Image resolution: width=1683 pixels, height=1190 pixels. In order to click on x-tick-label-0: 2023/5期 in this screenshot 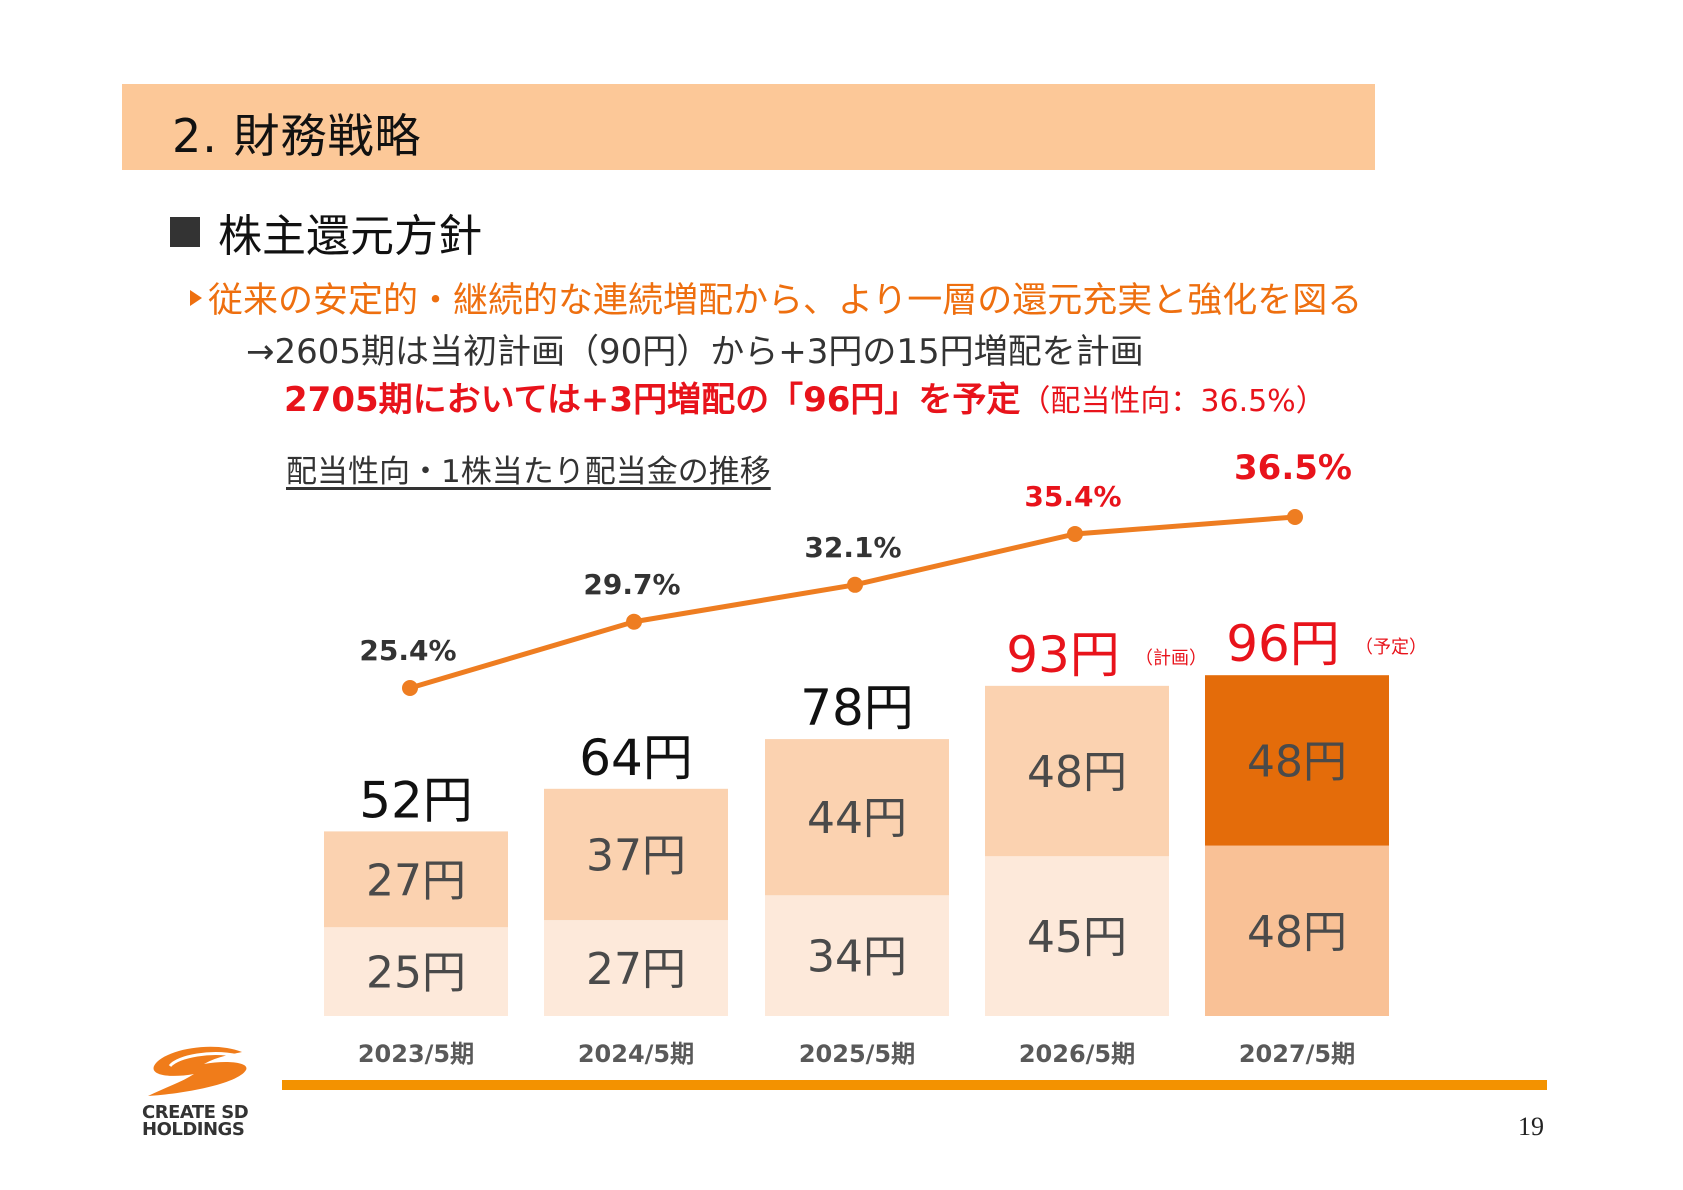, I will do `click(416, 1054)`.